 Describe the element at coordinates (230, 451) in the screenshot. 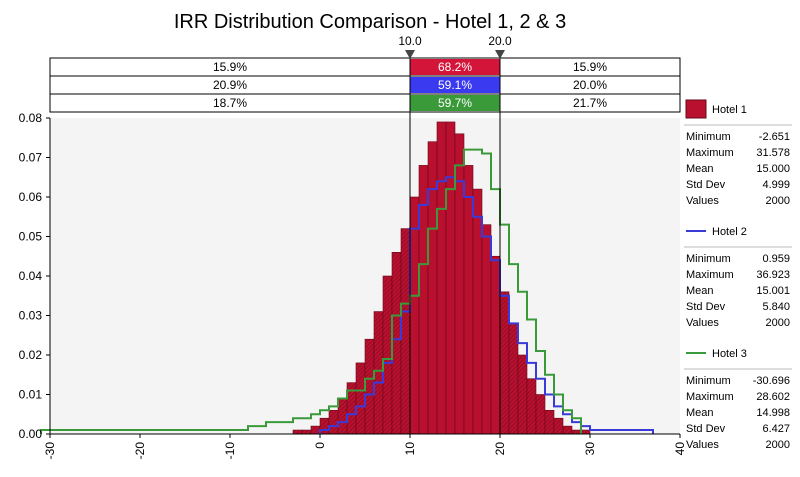

I see `x-tick-label: -10` at that location.